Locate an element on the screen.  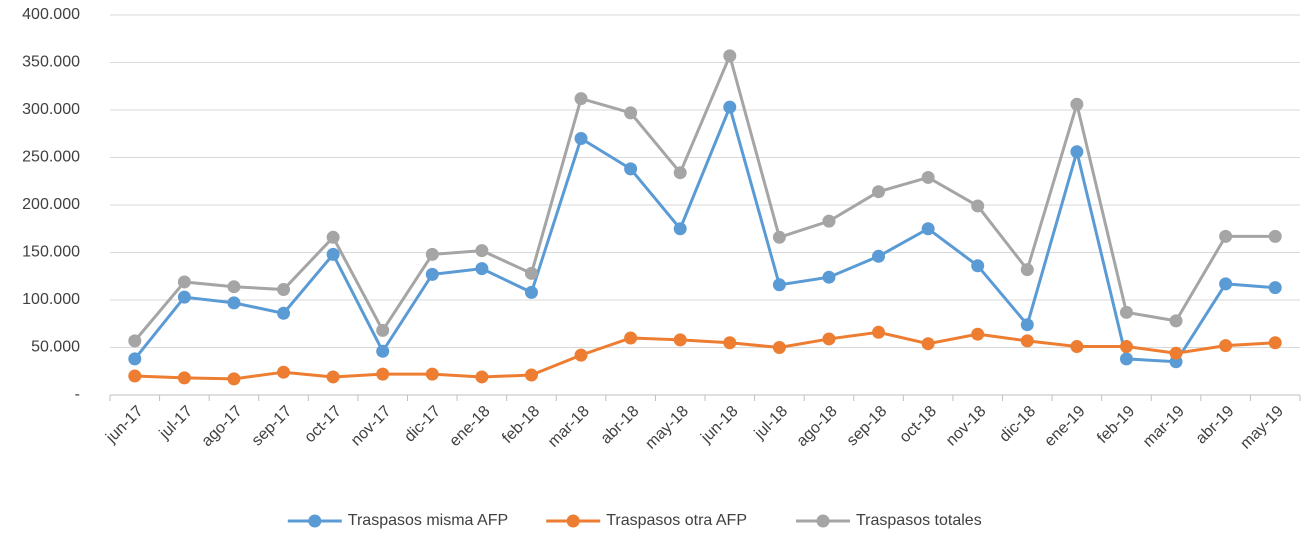
y-tick-label: 400.000 is located at coordinates (51, 14).